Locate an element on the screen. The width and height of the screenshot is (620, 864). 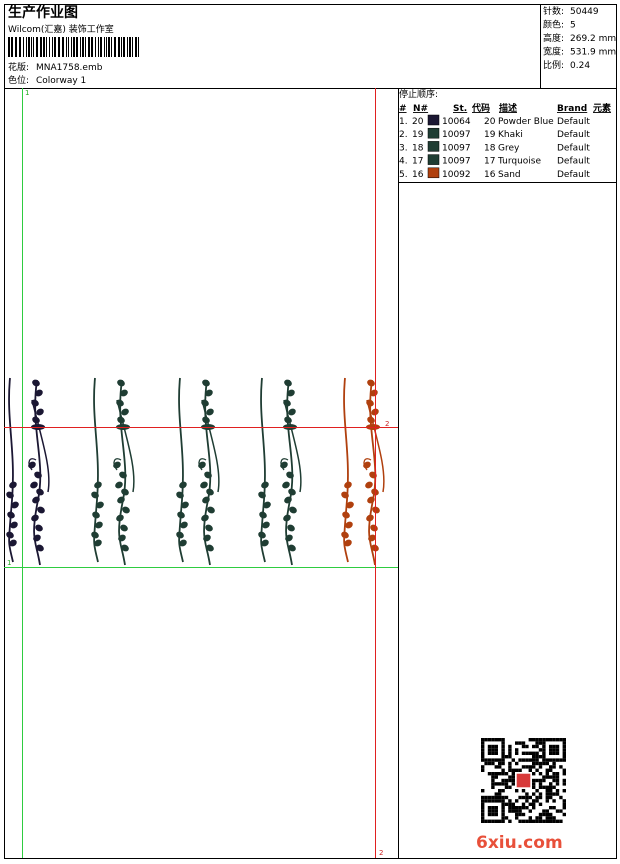
color-swatch is located at coordinates (433, 133).